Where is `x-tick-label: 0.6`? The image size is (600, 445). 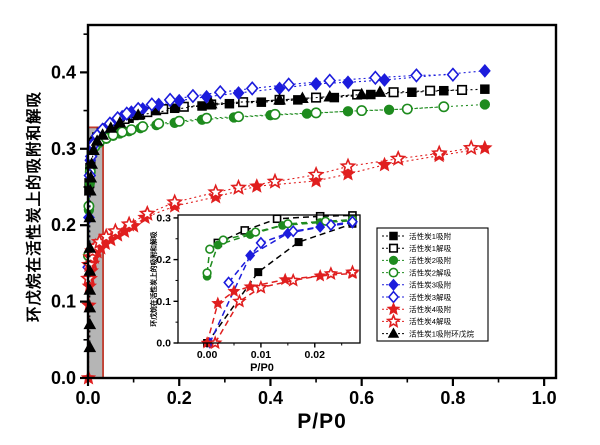 x-tick-label: 0.6 is located at coordinates (361, 398).